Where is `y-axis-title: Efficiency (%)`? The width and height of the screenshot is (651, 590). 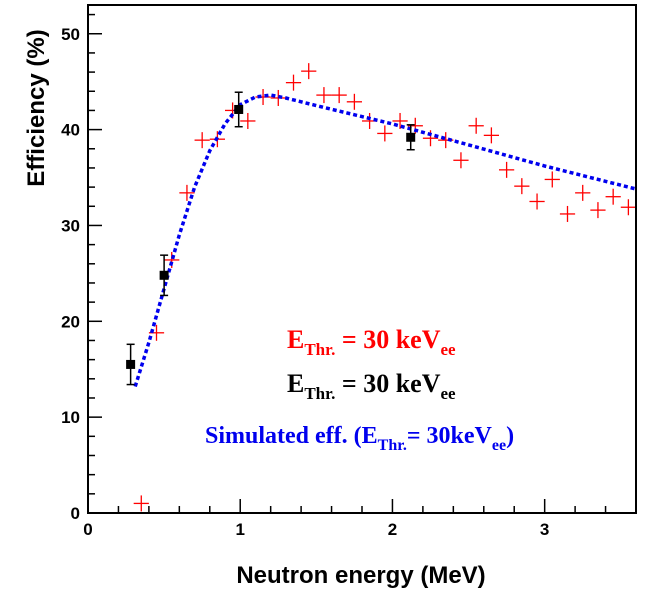
y-axis-title: Efficiency (%) is located at coordinates (36, 107).